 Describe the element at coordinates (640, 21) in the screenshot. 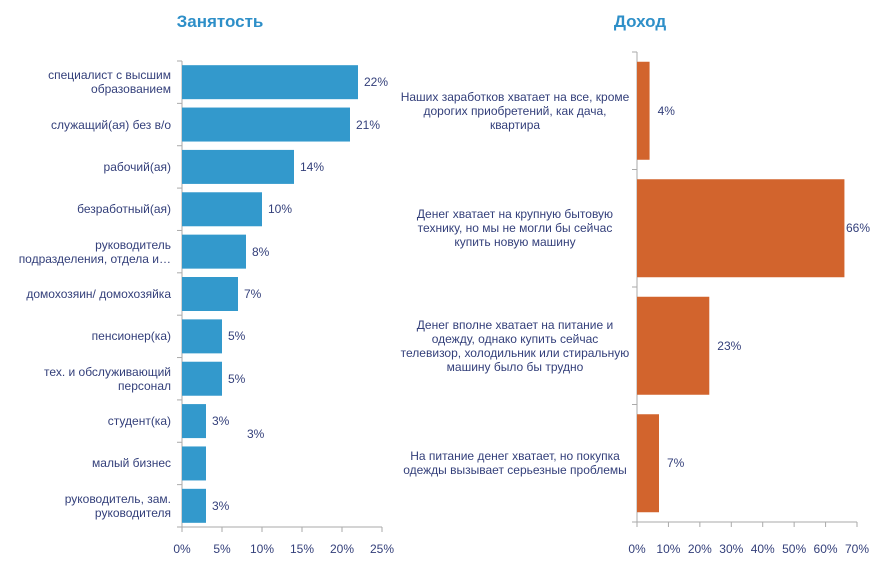

I see `income-chart-title: Доход` at that location.